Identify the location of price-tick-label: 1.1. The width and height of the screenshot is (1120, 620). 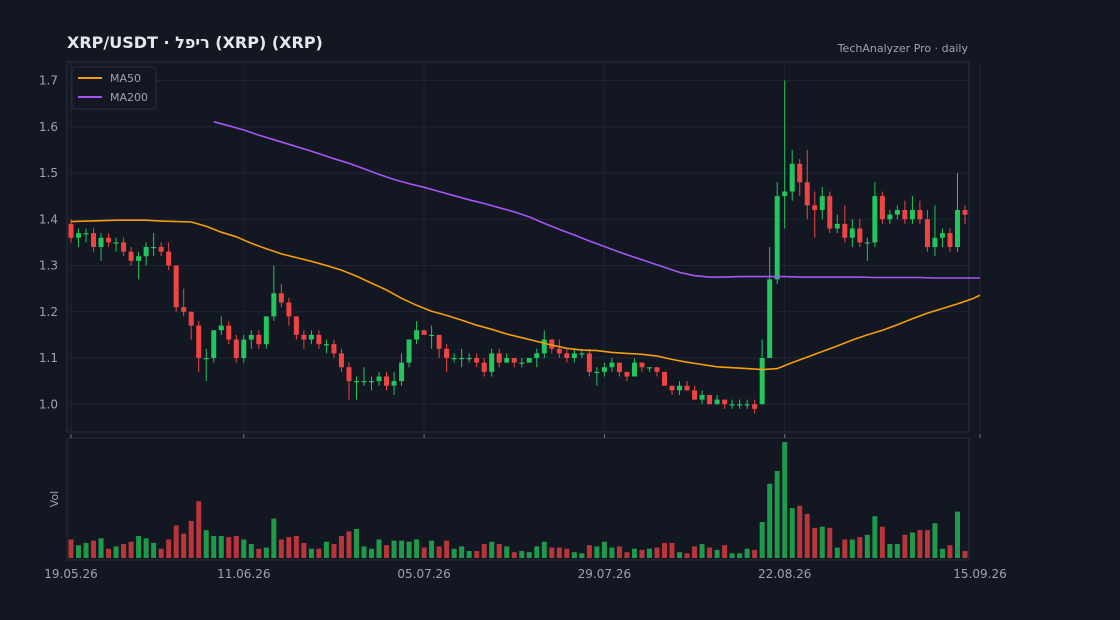
(48, 358).